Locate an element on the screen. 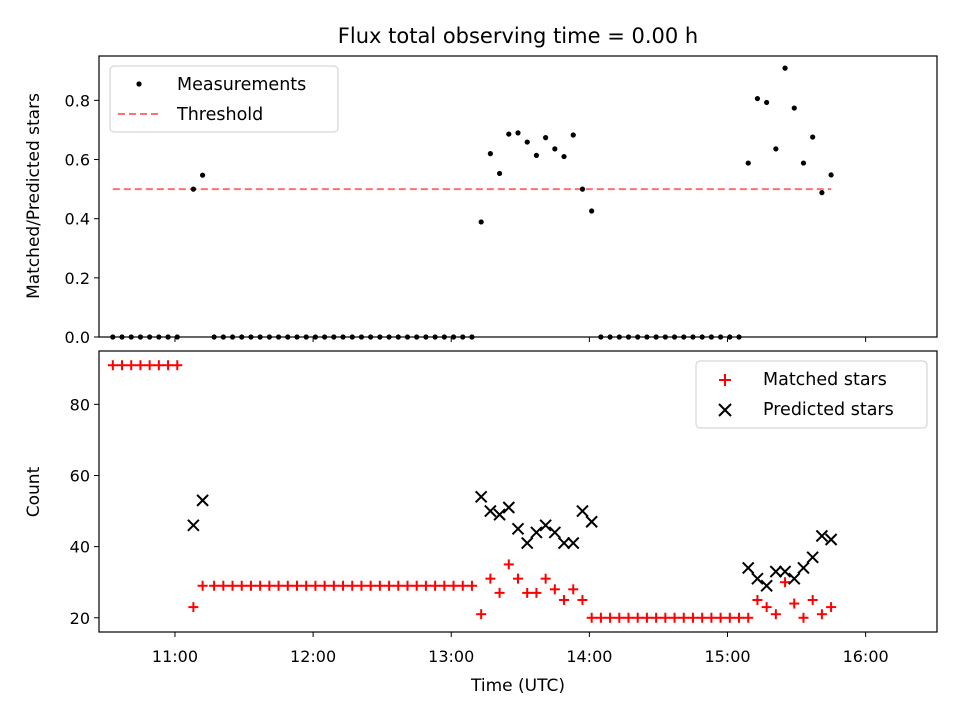 The width and height of the screenshot is (960, 720). bottom-legend-box is located at coordinates (811, 394).